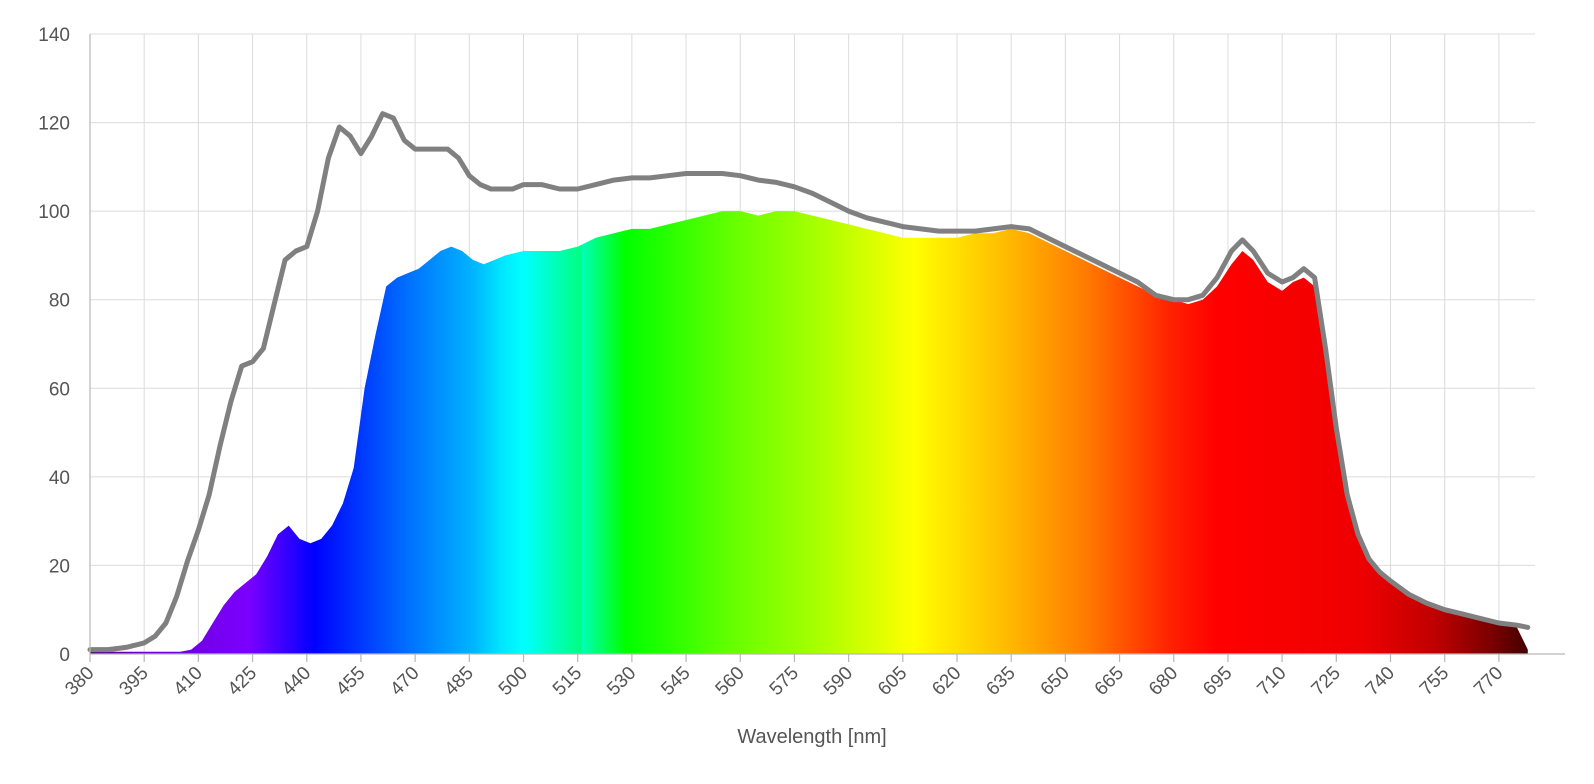  Describe the element at coordinates (1326, 681) in the screenshot. I see `x-tick-label: 725` at that location.